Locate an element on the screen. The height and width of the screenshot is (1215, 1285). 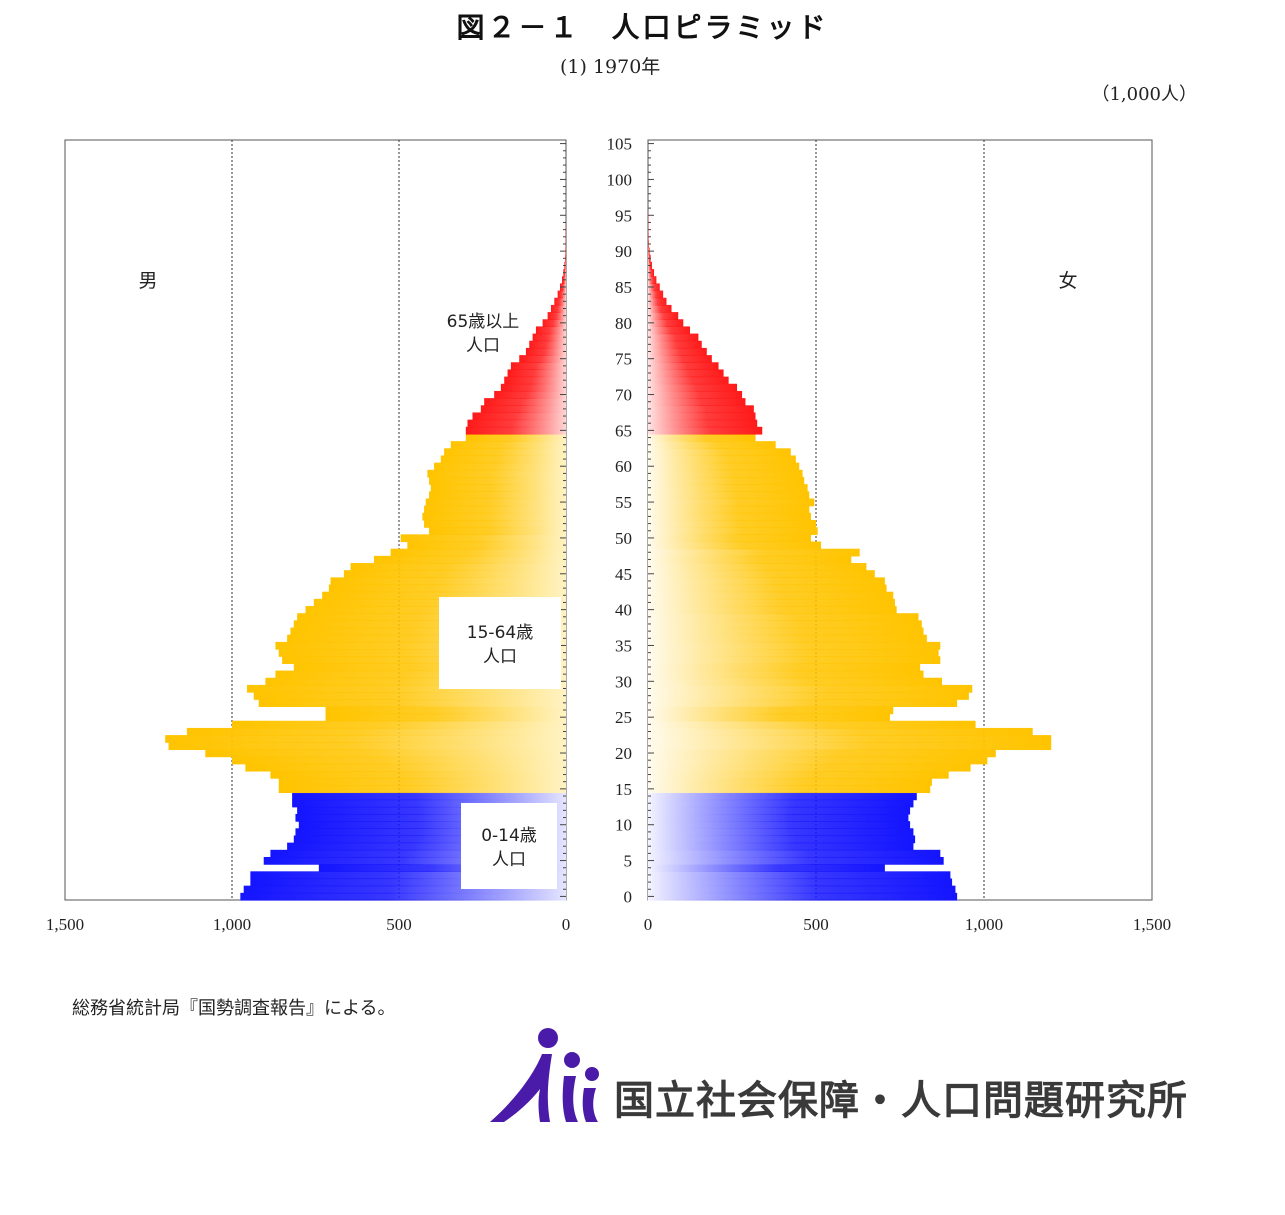
source-note: 総務省統計局『国勢調査報告』による。 is located at coordinates (233, 1007).